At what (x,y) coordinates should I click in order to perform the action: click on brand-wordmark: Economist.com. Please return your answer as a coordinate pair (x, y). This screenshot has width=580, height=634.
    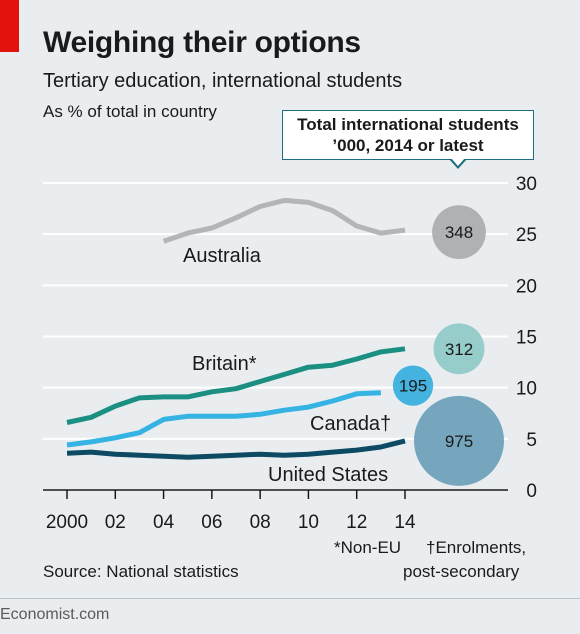
    Looking at the image, I should click on (55, 614).